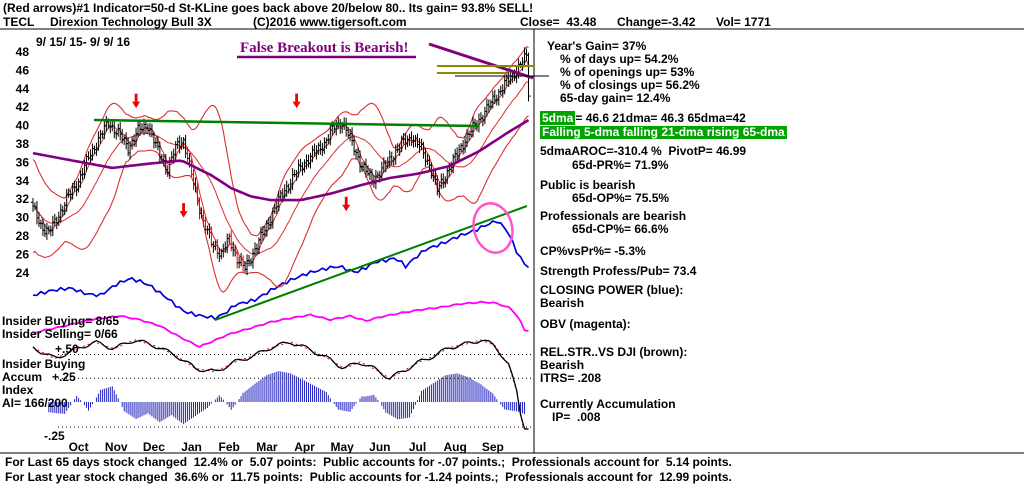 The height and width of the screenshot is (484, 1024). What do you see at coordinates (613, 216) in the screenshot?
I see `professional-sentiment: Professionals are bearish` at bounding box center [613, 216].